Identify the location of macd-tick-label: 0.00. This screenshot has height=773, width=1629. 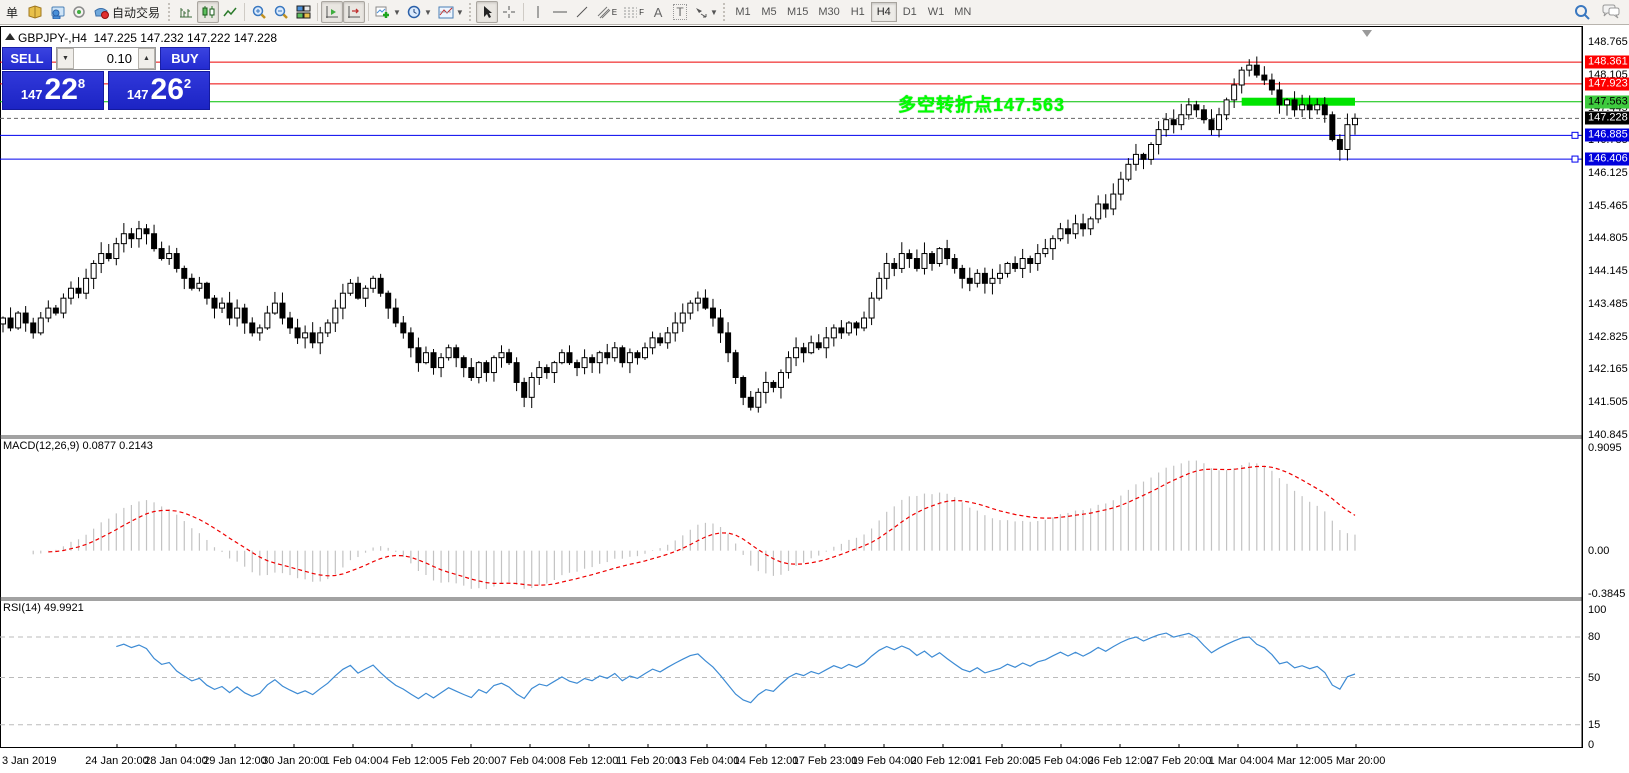
(1599, 550).